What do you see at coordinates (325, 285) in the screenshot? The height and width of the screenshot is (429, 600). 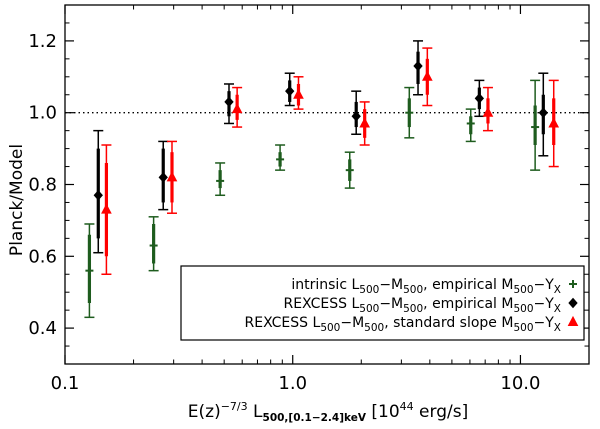 I see `legend-label-part: intrinsic L` at bounding box center [325, 285].